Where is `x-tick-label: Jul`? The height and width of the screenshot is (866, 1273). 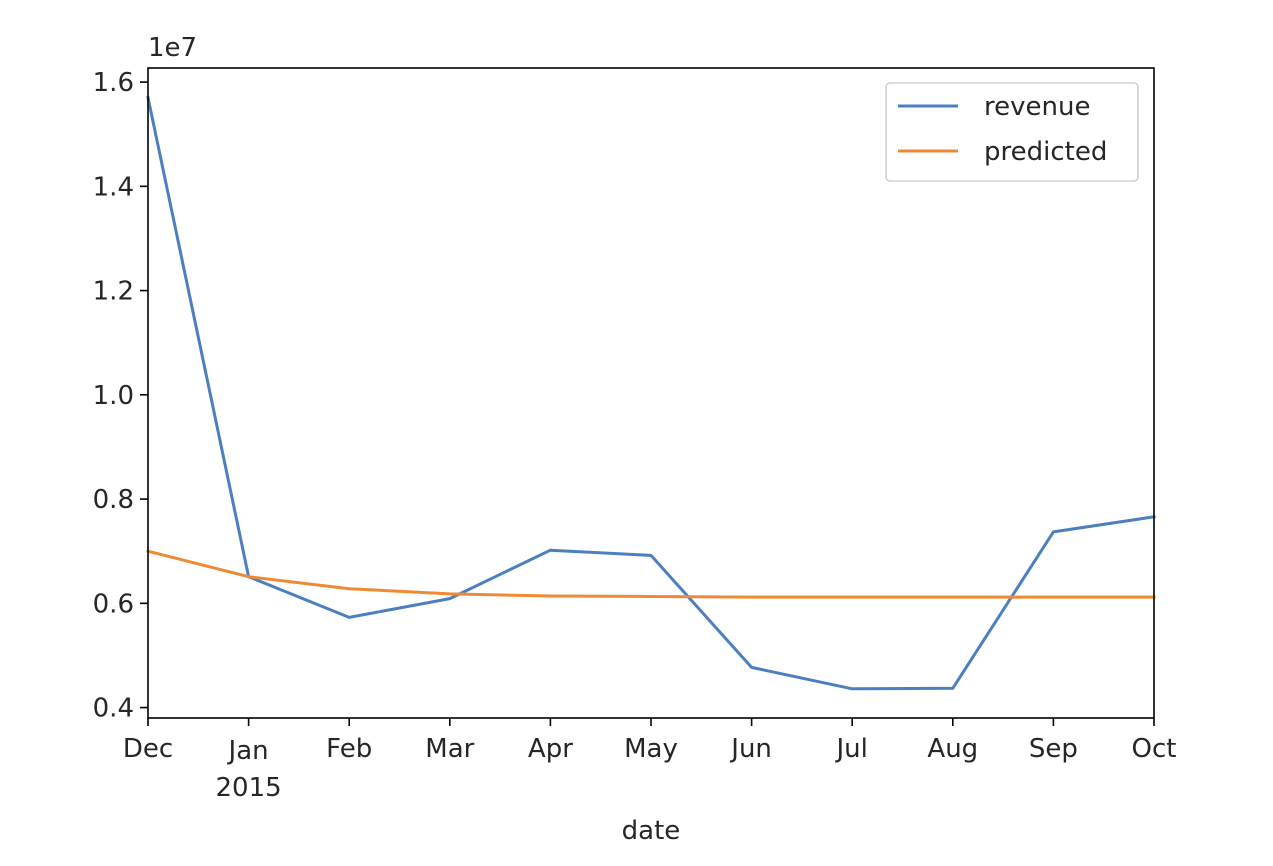 x-tick-label: Jul is located at coordinates (851, 749).